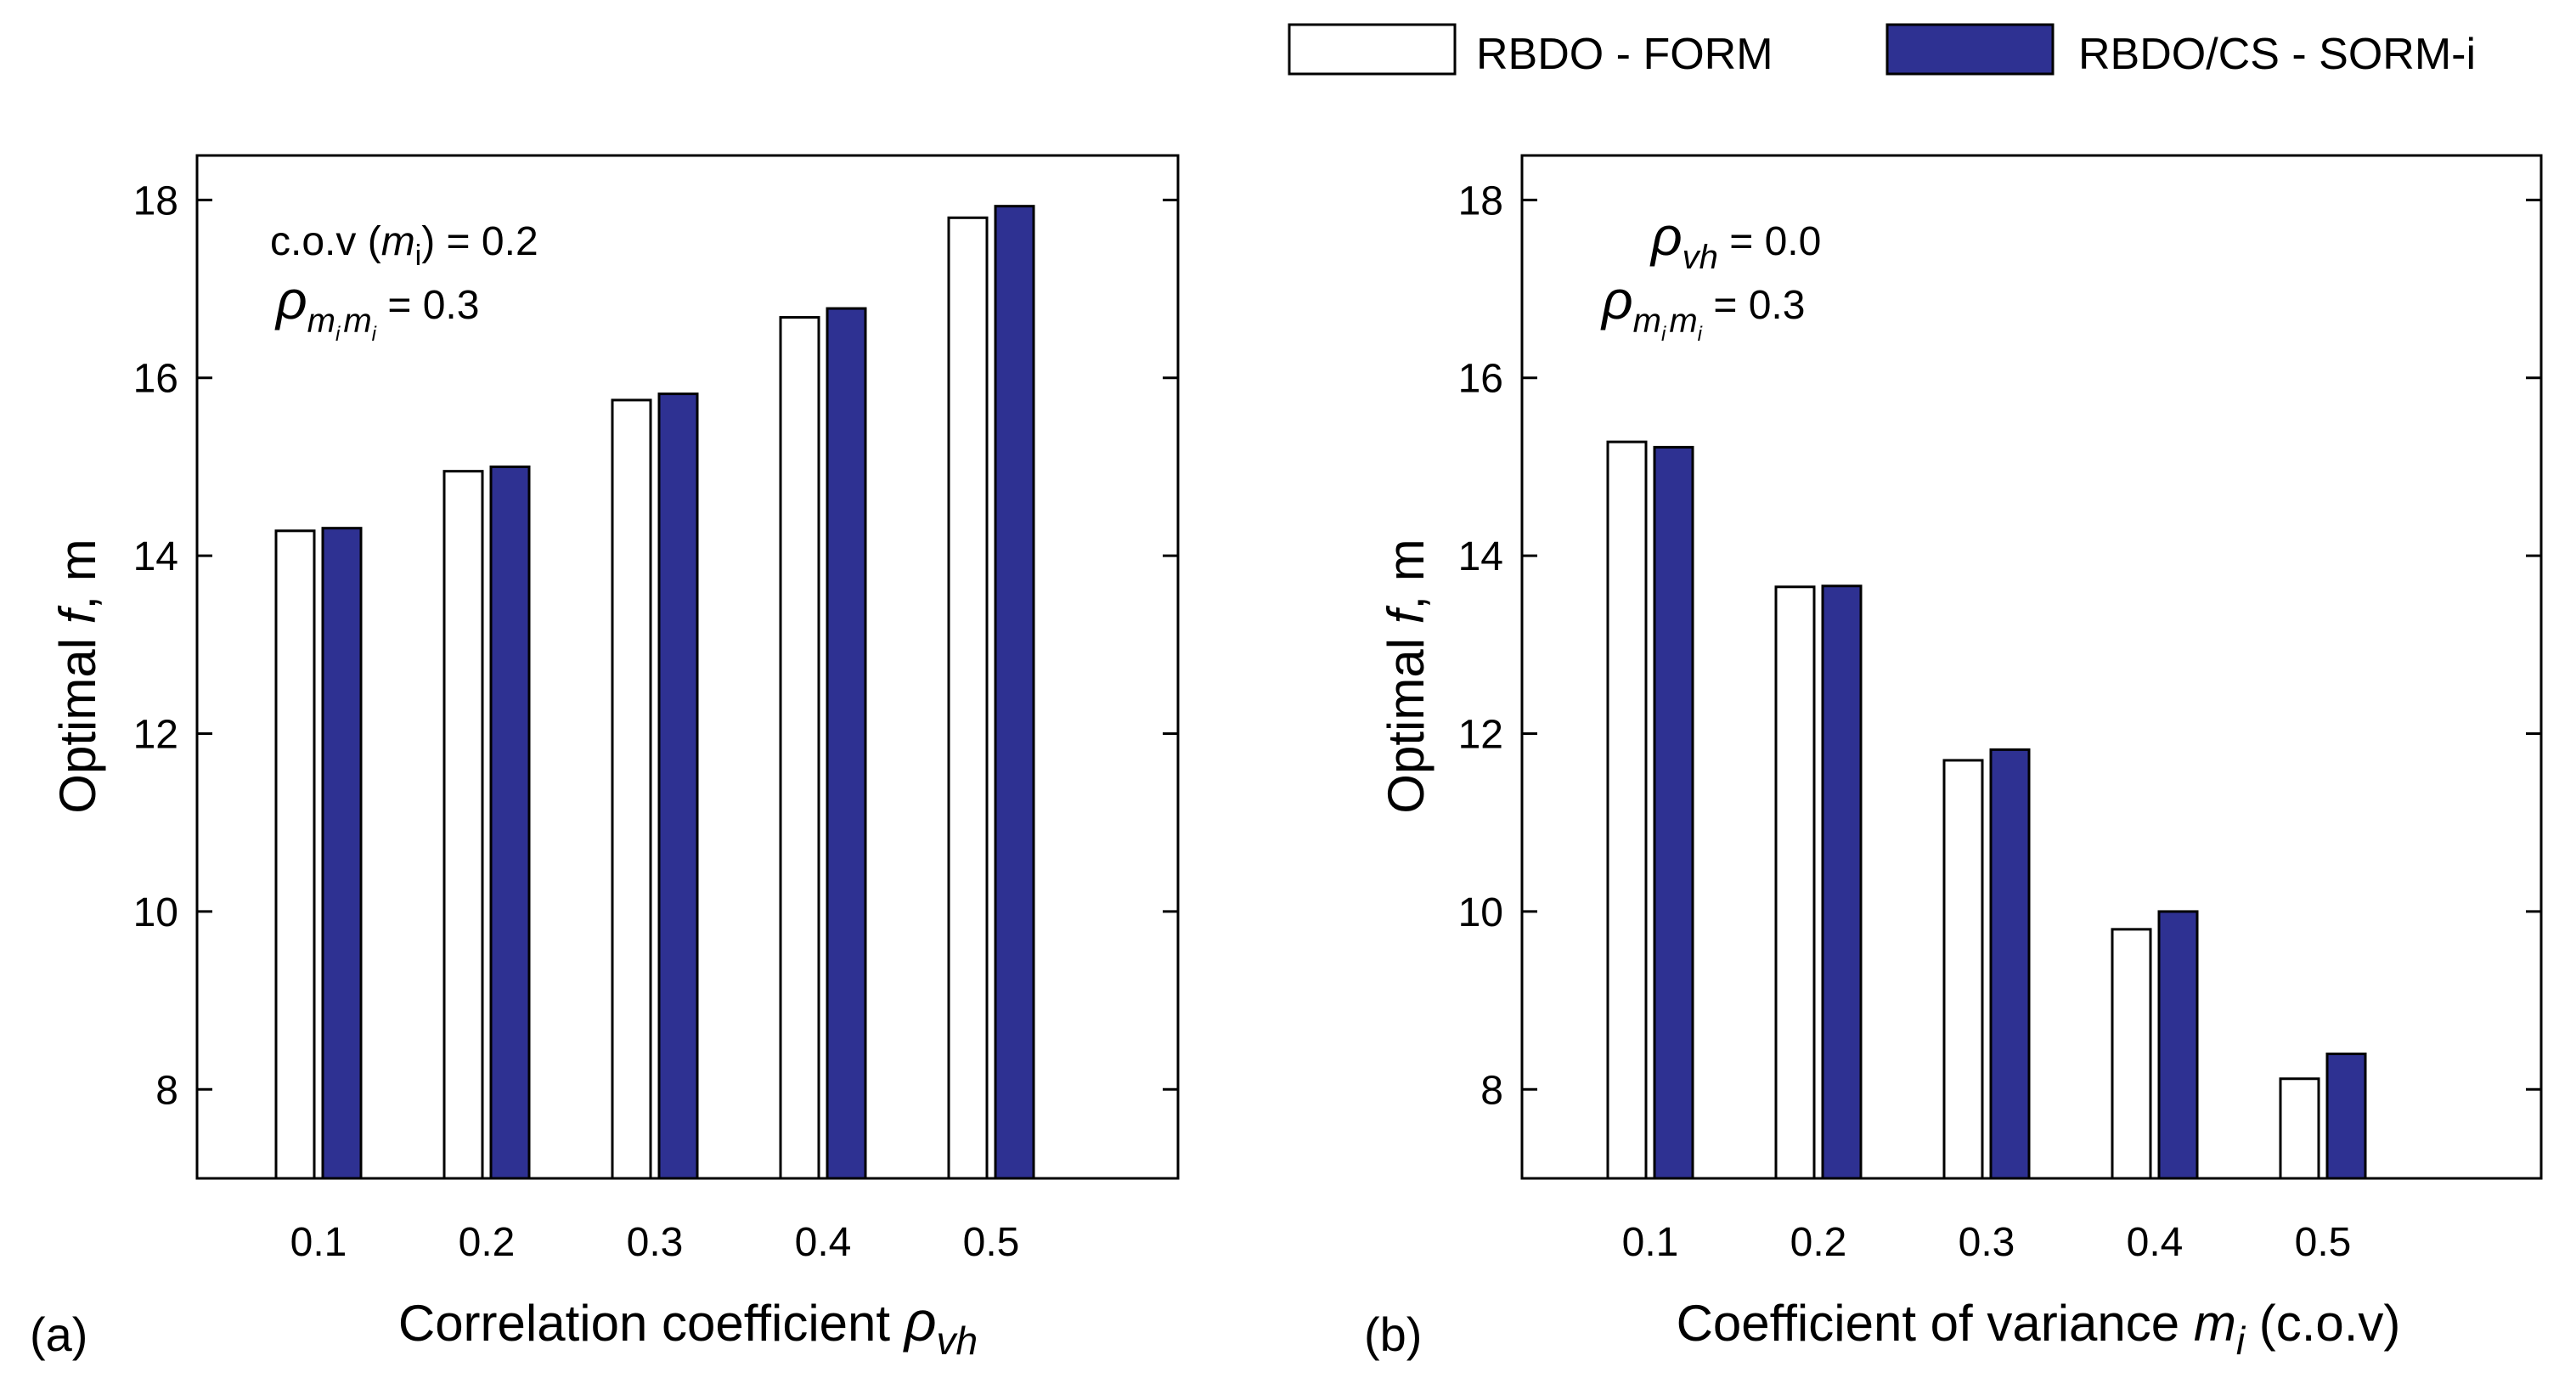 The width and height of the screenshot is (2576, 1395). I want to click on panel-b-ytick-label: 14, so click(1480, 557).